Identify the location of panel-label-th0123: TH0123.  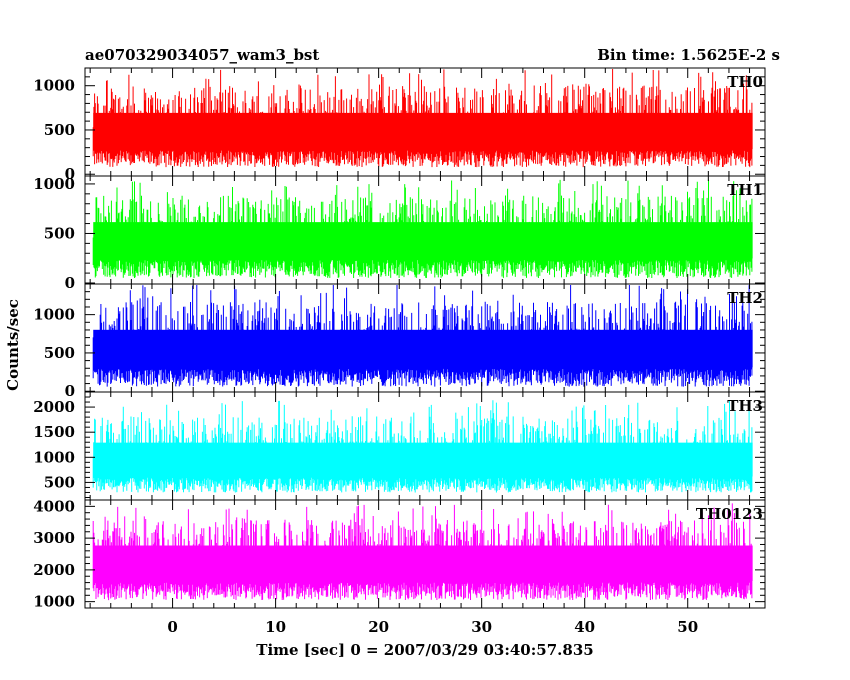
(729, 514).